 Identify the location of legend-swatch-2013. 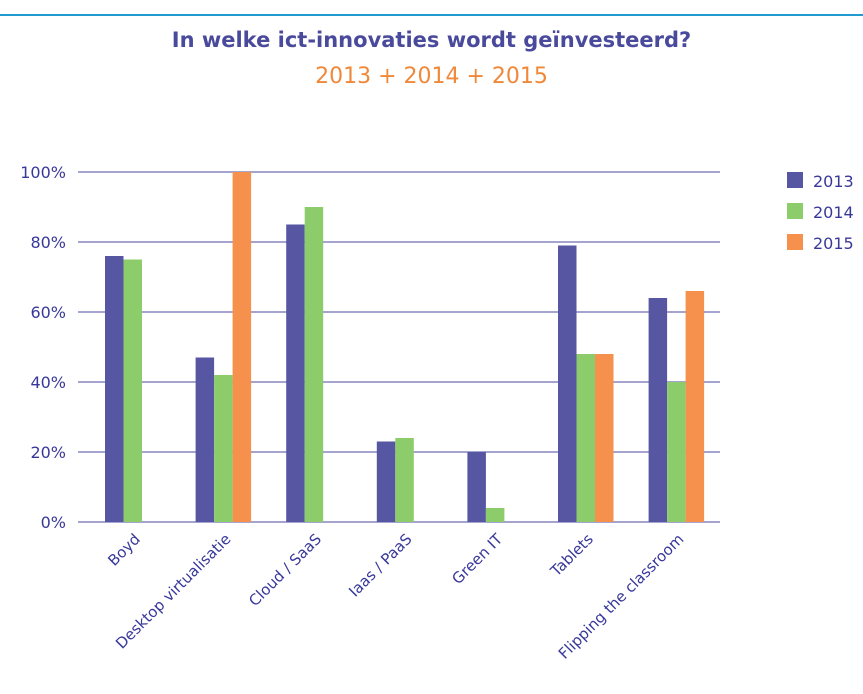
(795, 180).